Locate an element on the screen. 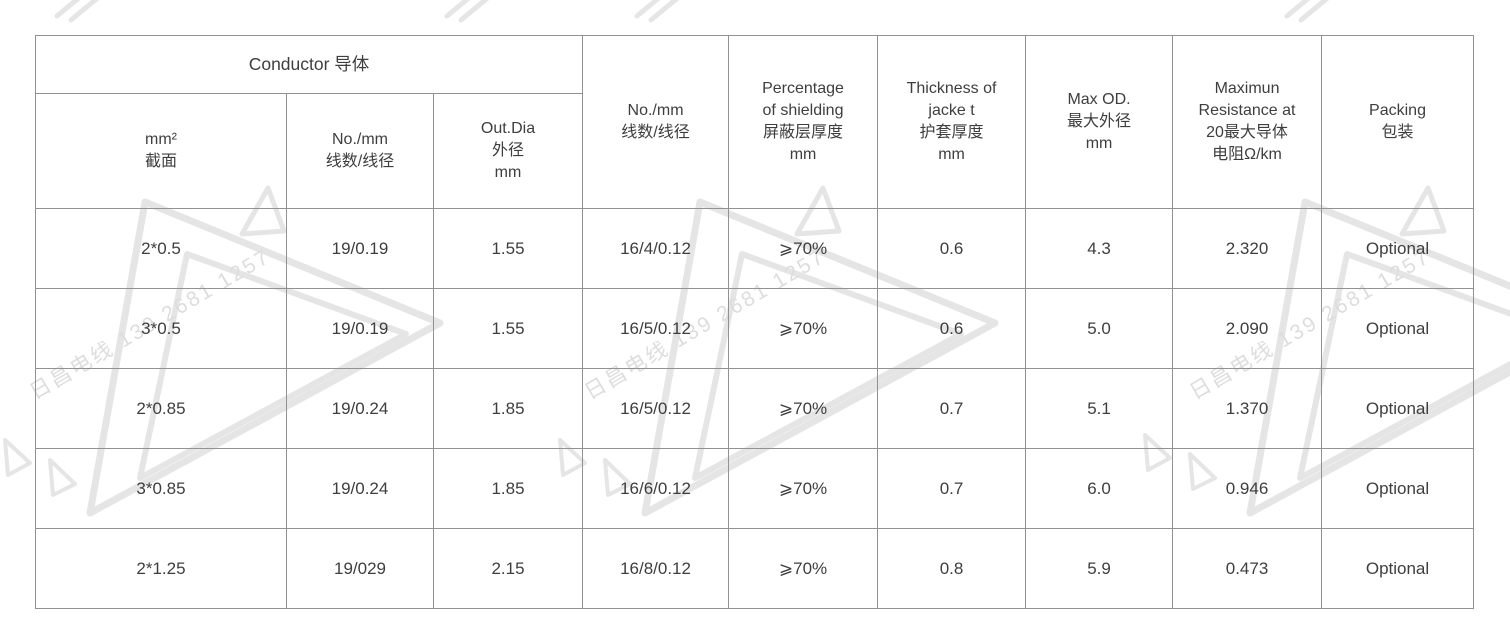 The height and width of the screenshot is (643, 1510). cell-shield-strands: 16/6/0.12 is located at coordinates (656, 488).